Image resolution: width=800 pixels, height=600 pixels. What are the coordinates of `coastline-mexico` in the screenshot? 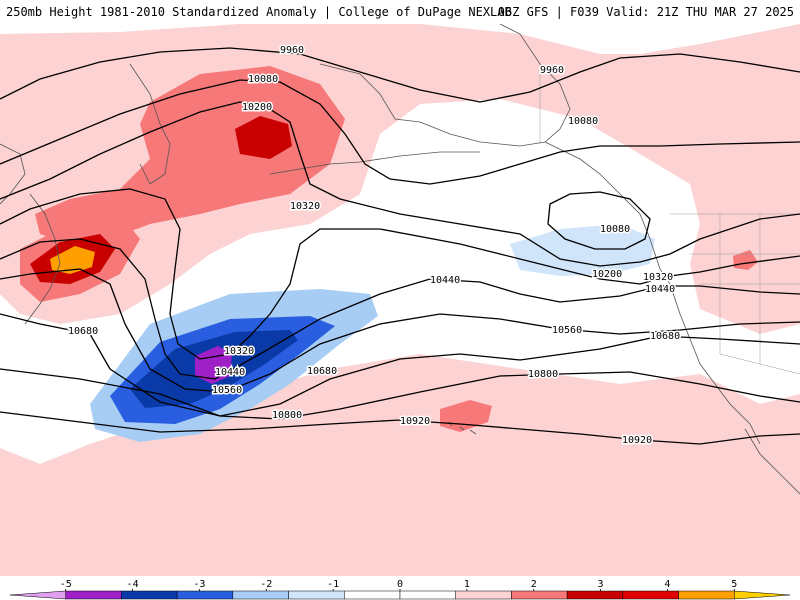 It's located at (772, 461).